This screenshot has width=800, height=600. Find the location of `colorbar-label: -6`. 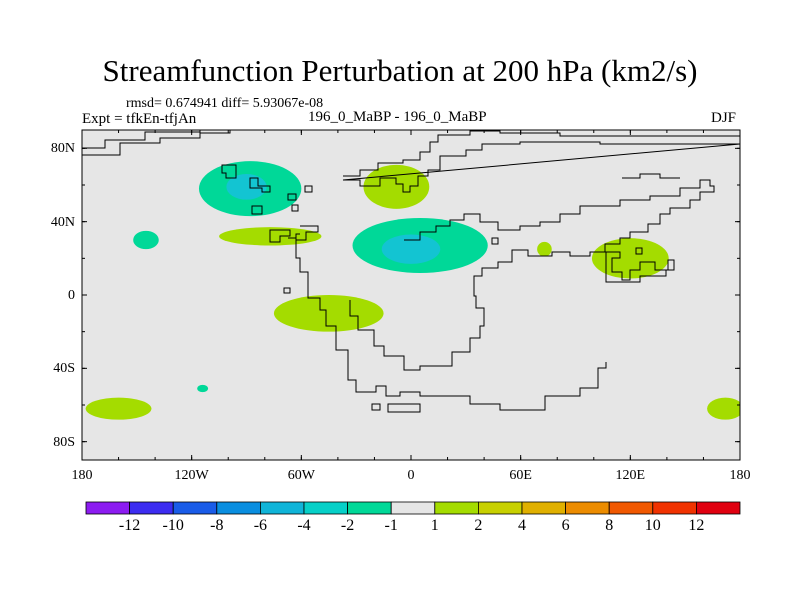

colorbar-label: -6 is located at coordinates (260, 525).